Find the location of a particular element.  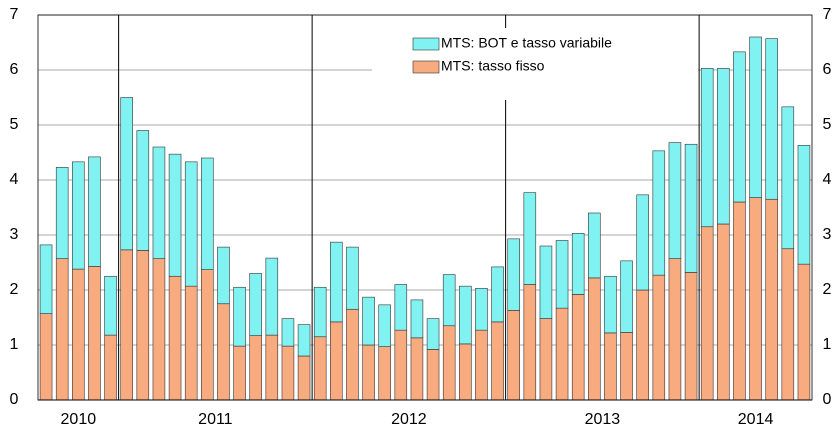

x-group-label: 2013 is located at coordinates (603, 419).